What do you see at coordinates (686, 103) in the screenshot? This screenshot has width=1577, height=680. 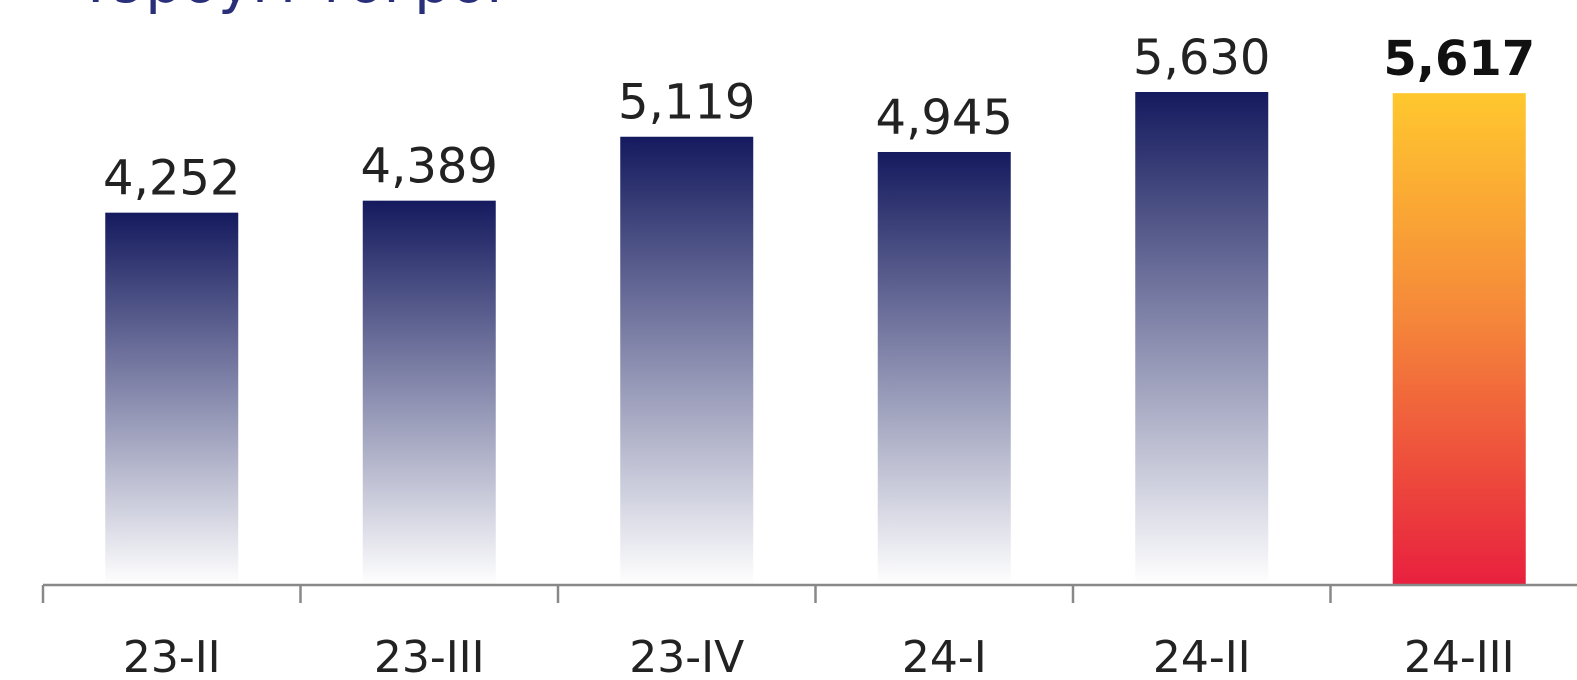 I see `value-label-23-IV: 5,119` at bounding box center [686, 103].